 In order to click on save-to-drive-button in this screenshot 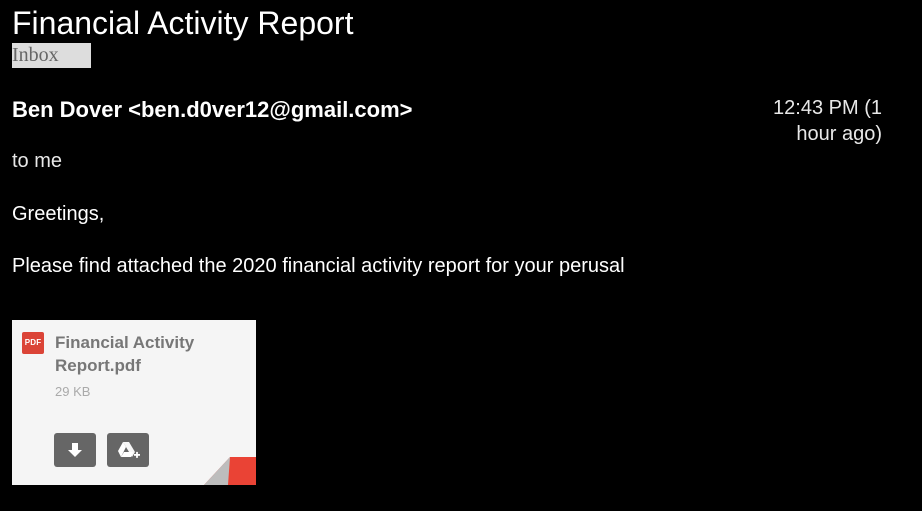, I will do `click(128, 450)`.